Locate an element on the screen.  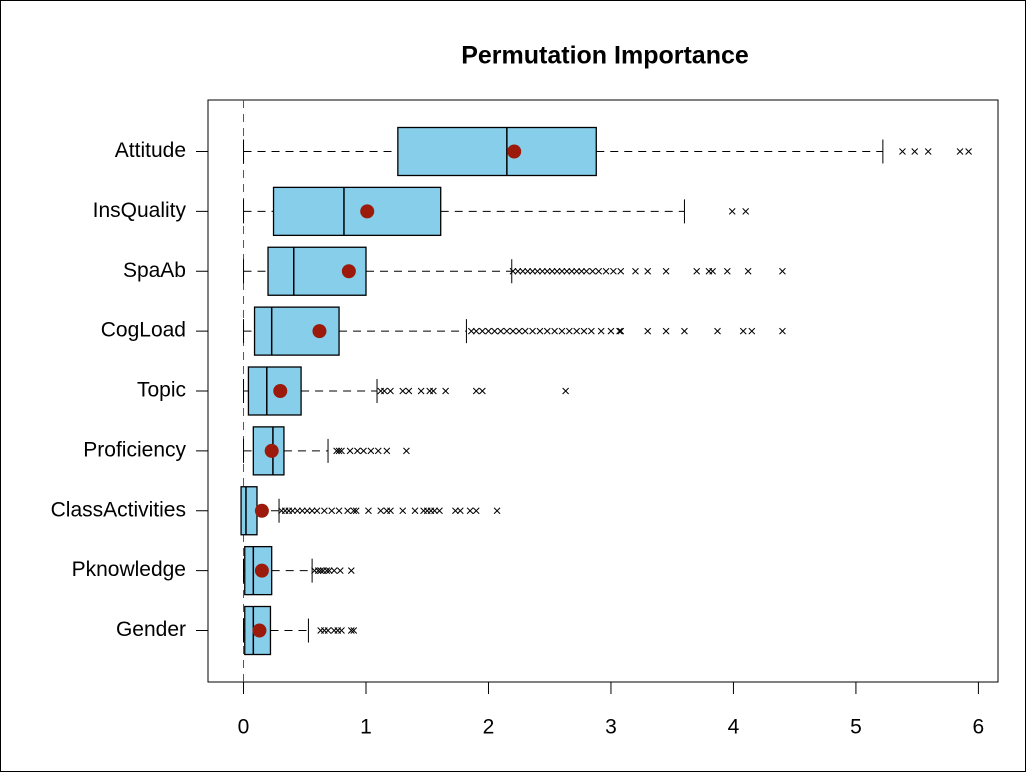
x-tick-label: 2 is located at coordinates (489, 727).